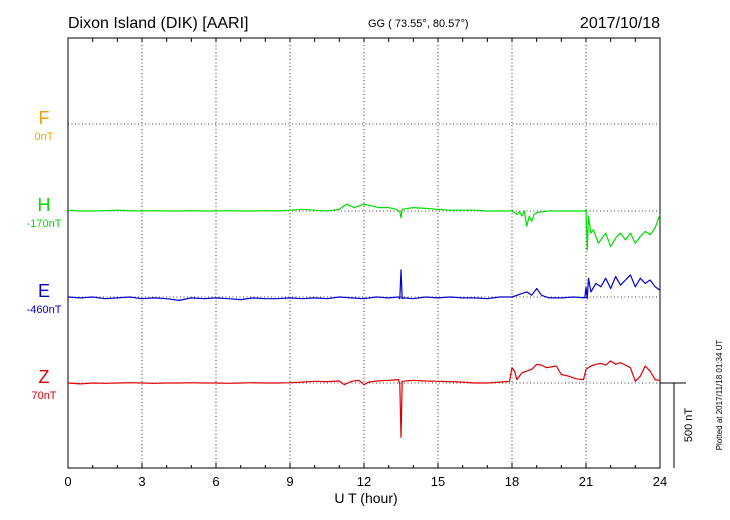 The width and height of the screenshot is (730, 520). What do you see at coordinates (44, 118) in the screenshot?
I see `channel-label-F: F` at bounding box center [44, 118].